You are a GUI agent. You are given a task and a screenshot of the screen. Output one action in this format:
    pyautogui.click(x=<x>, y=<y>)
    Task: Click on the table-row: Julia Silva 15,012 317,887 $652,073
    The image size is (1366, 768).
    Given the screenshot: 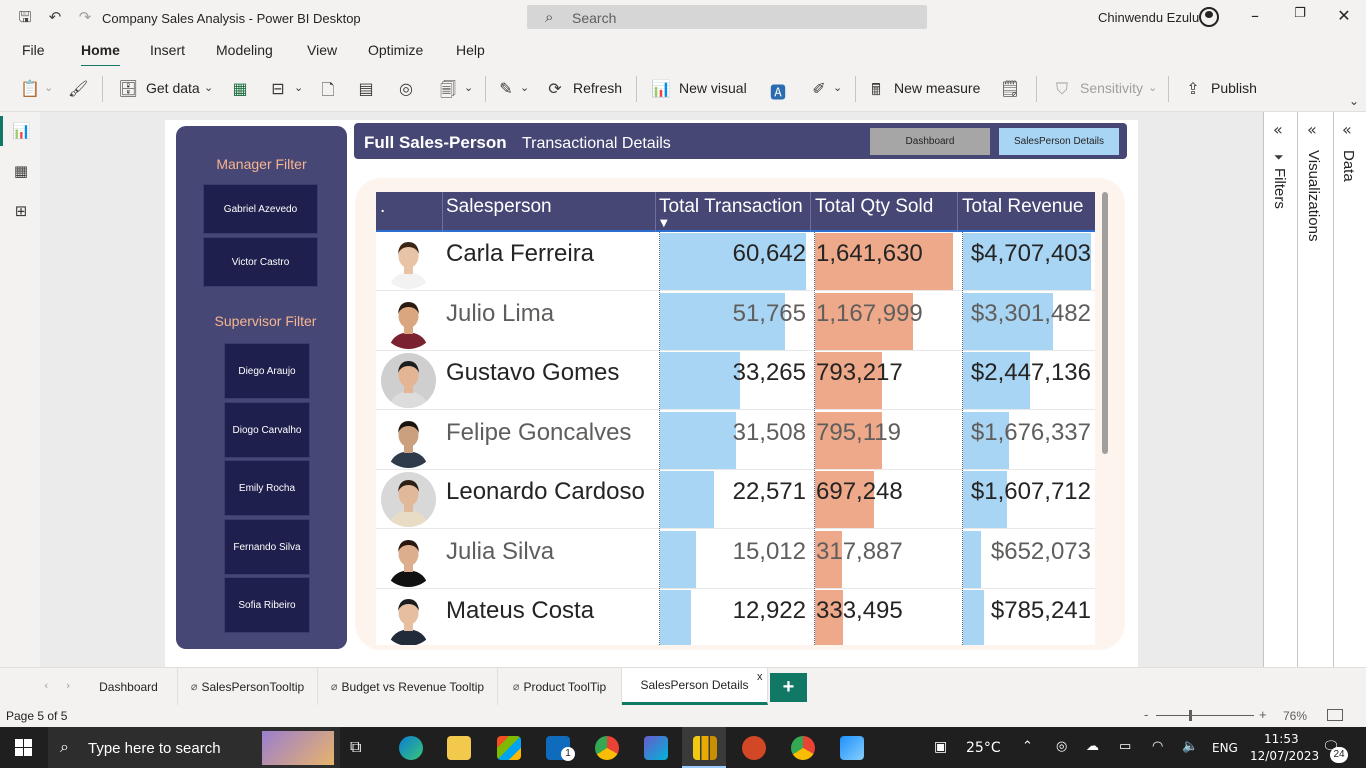 What is the action you would take?
    pyautogui.click(x=735, y=559)
    